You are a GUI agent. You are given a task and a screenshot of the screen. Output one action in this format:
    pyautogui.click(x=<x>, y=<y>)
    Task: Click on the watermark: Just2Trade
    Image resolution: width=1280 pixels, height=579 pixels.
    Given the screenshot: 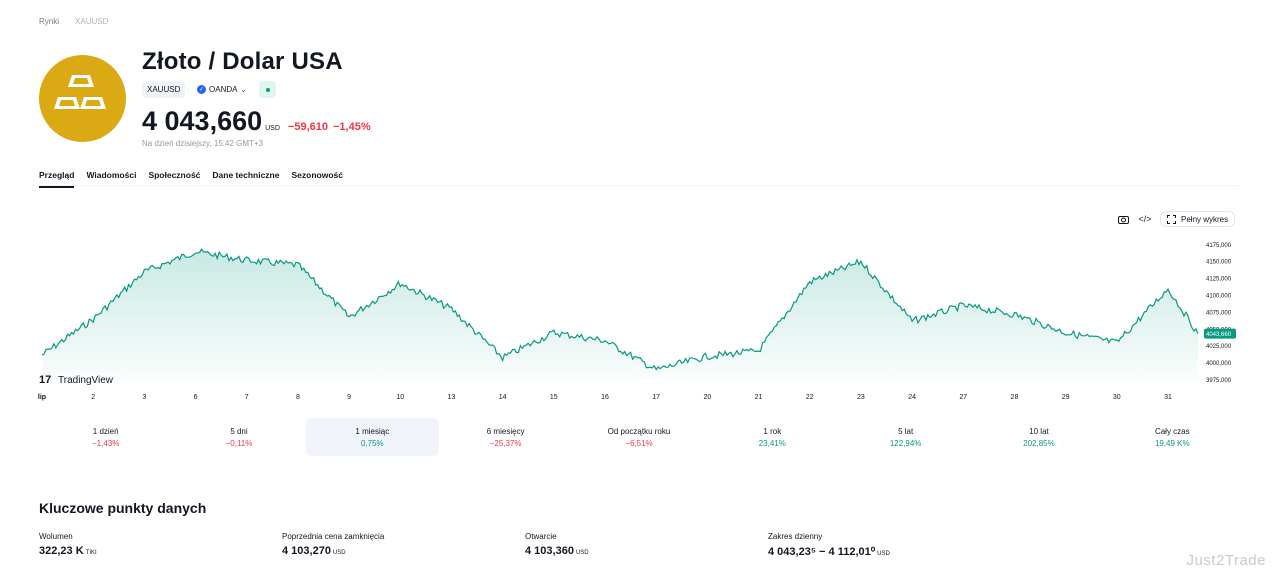 What is the action you would take?
    pyautogui.click(x=1226, y=560)
    